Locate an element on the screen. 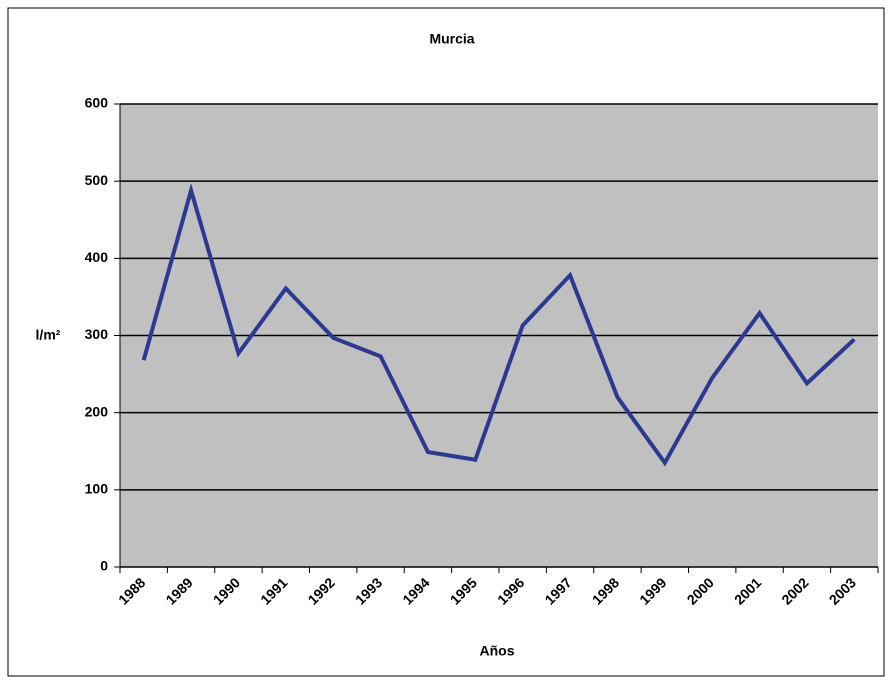 This screenshot has height=685, width=890. y-tick-label: 300 is located at coordinates (97, 334).